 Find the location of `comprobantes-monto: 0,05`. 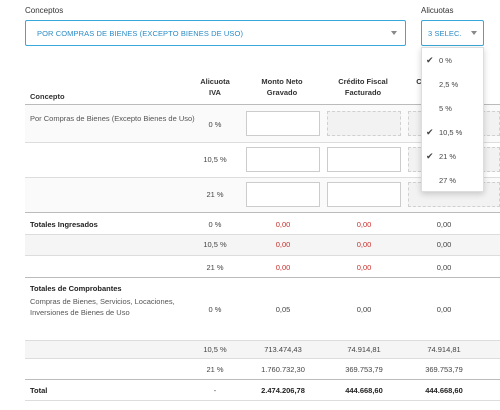

comprobantes-monto: 0,05 is located at coordinates (283, 309).